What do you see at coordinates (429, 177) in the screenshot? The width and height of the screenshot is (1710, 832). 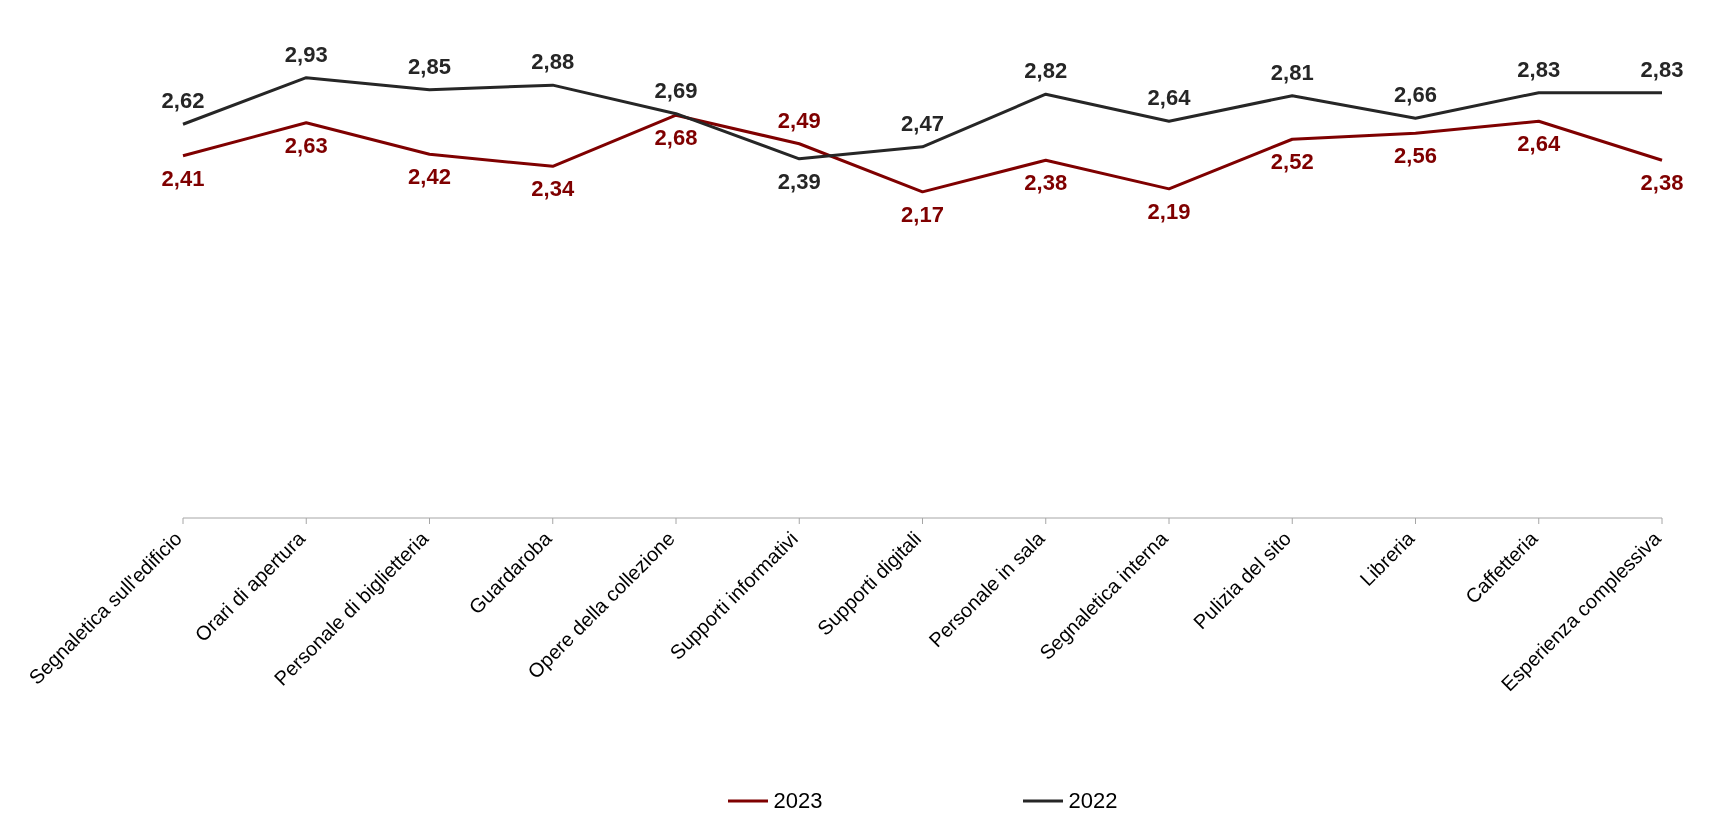 I see `data-label: 2,42` at bounding box center [429, 177].